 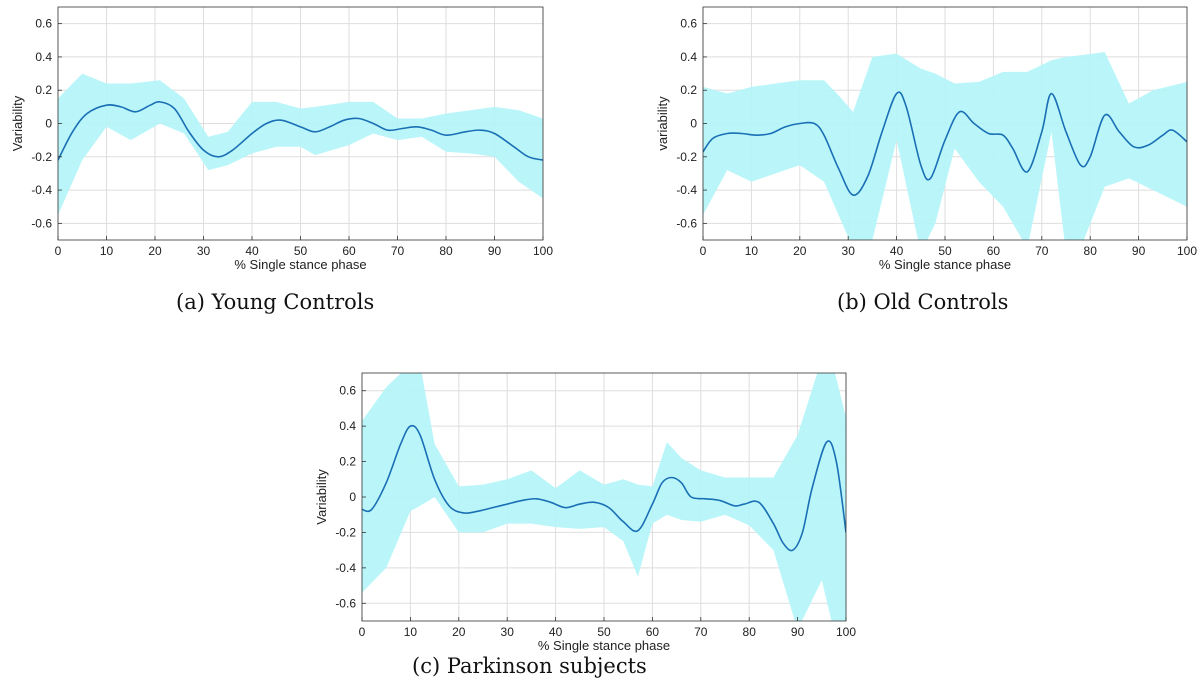 What do you see at coordinates (529, 666) in the screenshot?
I see `caption-parkinson-subjects: (c) Parkinson subjects` at bounding box center [529, 666].